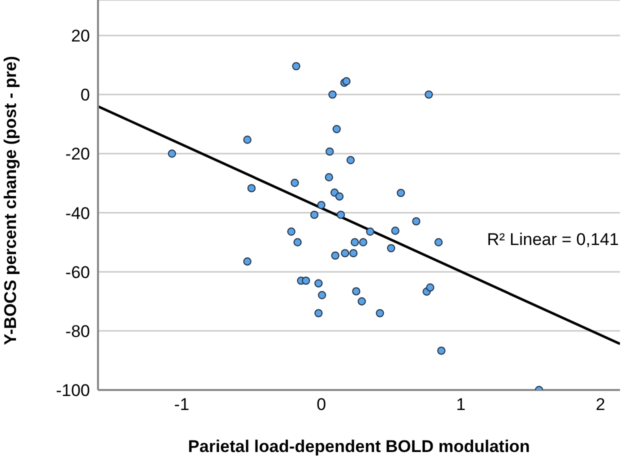 Image resolution: width=633 pixels, height=462 pixels. I want to click on y-tick-label: -40, so click(77, 213).